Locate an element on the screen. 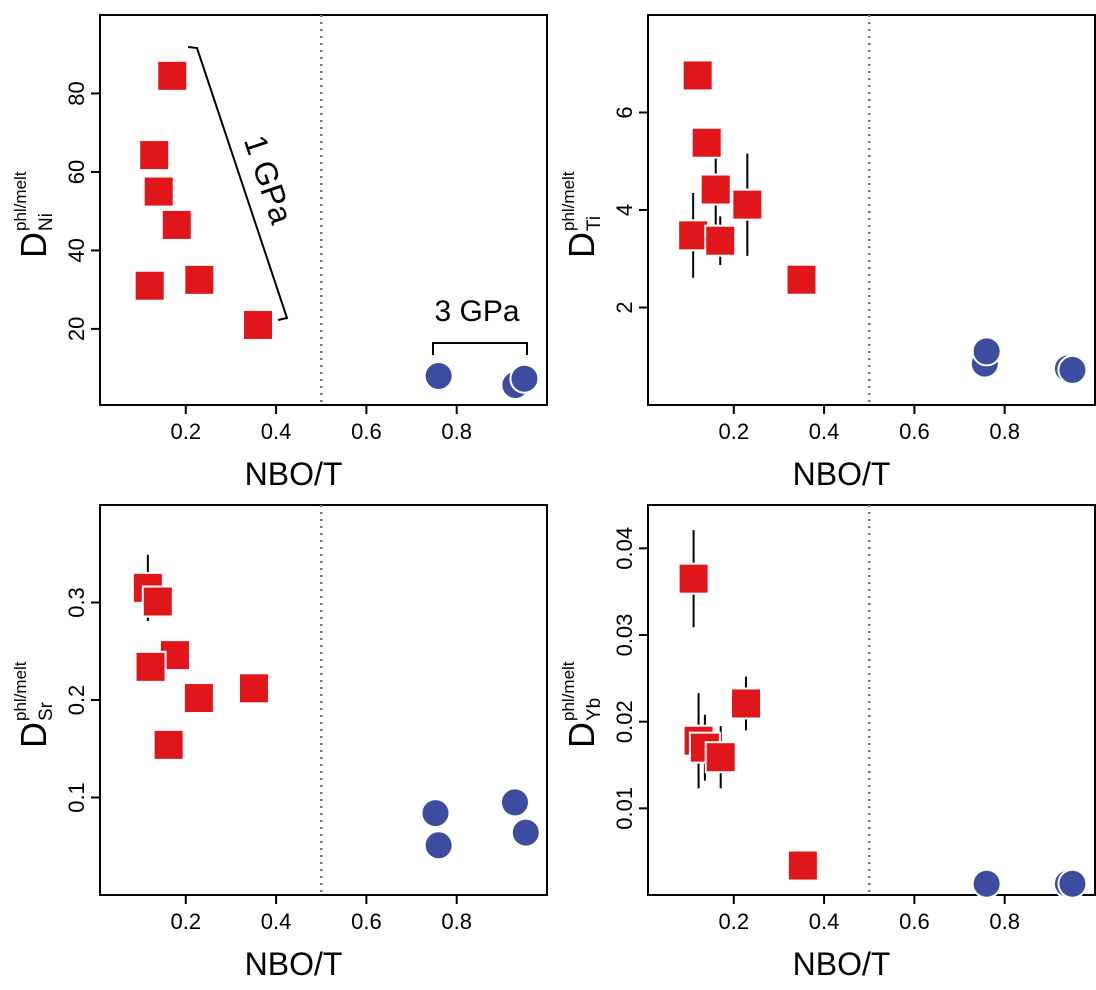  y-tick-label: 80 is located at coordinates (76, 93).